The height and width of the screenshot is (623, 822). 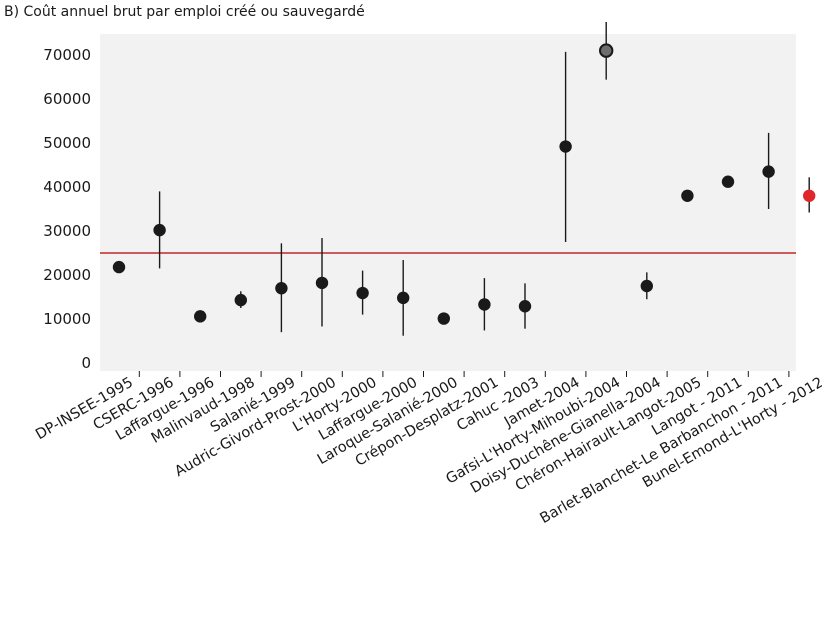 What do you see at coordinates (86, 363) in the screenshot?
I see `y-tick-label: 0` at bounding box center [86, 363].